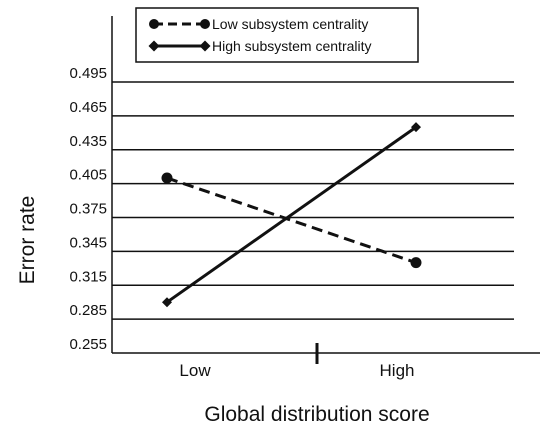  Describe the element at coordinates (316, 414) in the screenshot. I see `x-axis-title: Global distribution score` at that location.